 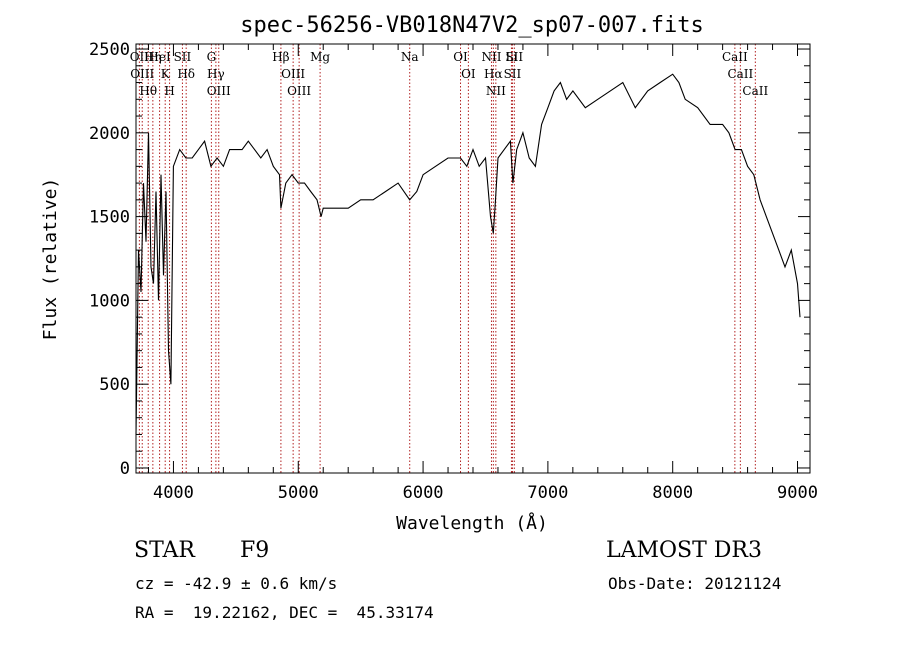 I want to click on y-tick-label: 1000, so click(x=109, y=301).